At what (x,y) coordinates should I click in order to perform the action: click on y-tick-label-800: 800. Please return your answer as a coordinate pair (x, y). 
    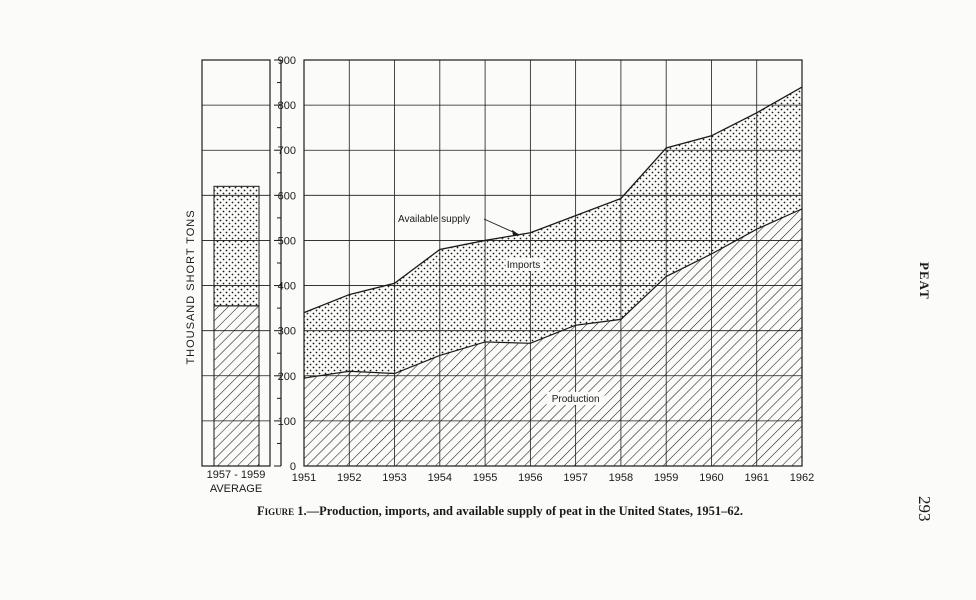
    Looking at the image, I should click on (287, 106).